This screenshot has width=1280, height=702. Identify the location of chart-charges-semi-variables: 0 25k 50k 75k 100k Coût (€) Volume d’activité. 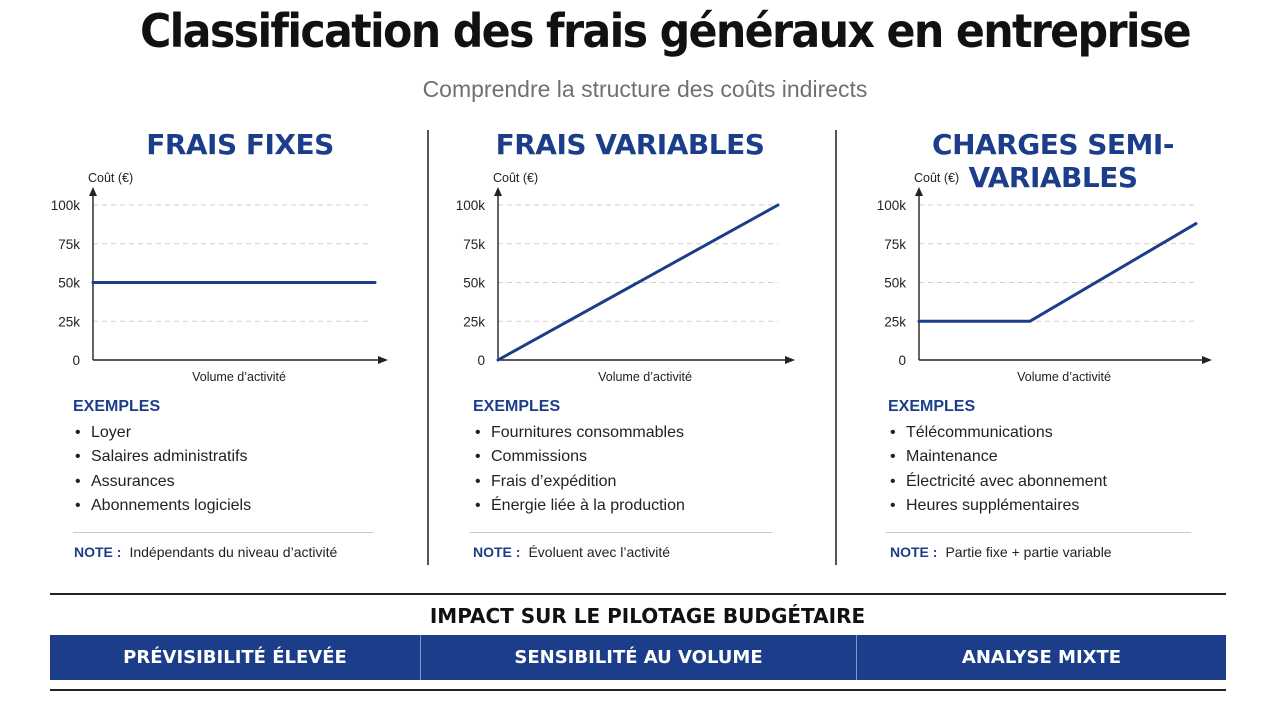
(1044, 277).